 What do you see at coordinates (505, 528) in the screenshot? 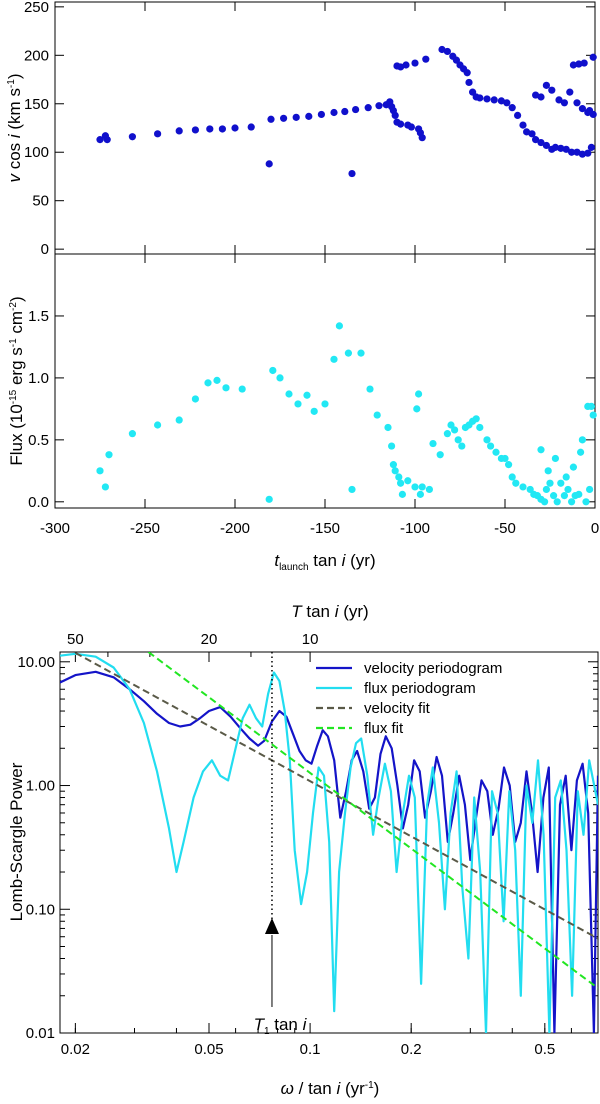
I see `flux-xtick-label: -50` at bounding box center [505, 528].